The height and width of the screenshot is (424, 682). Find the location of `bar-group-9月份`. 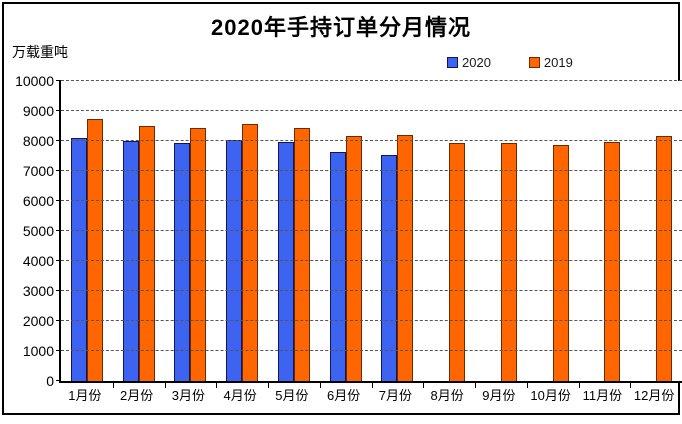

bar-group-9月份 is located at coordinates (501, 231).